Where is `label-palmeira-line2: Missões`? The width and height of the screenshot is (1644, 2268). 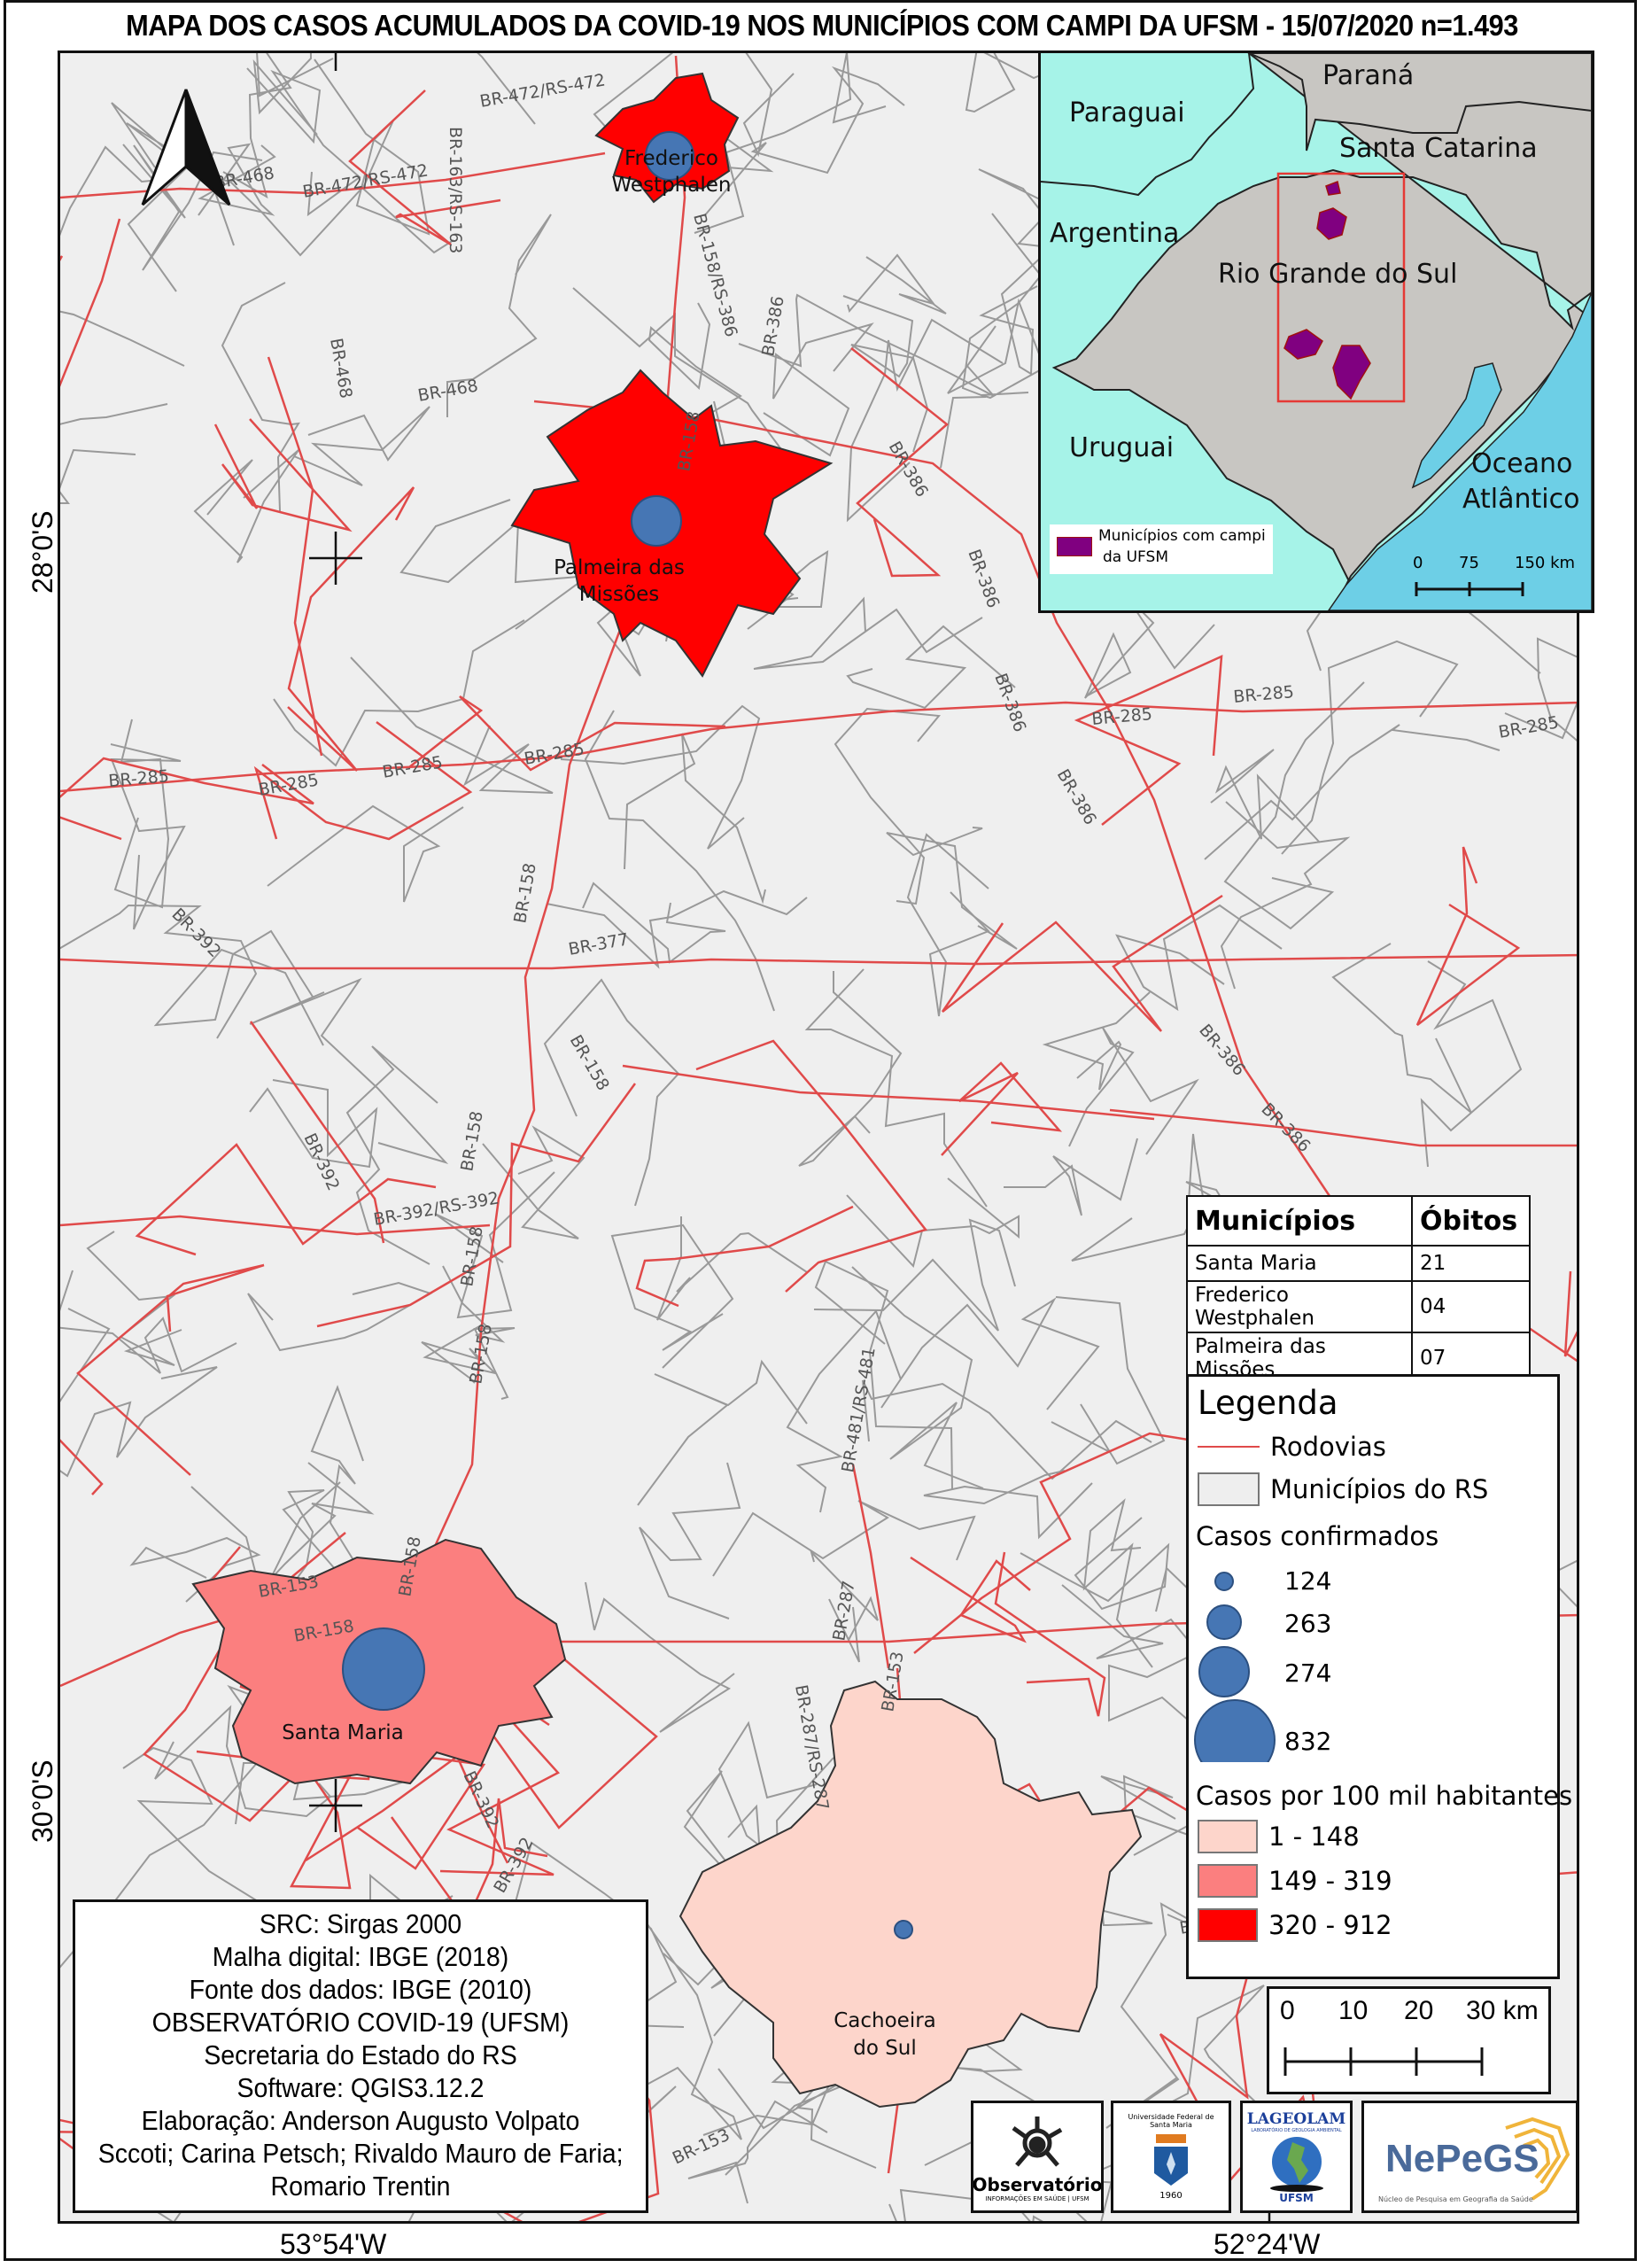
label-palmeira-line2: Missões is located at coordinates (619, 594).